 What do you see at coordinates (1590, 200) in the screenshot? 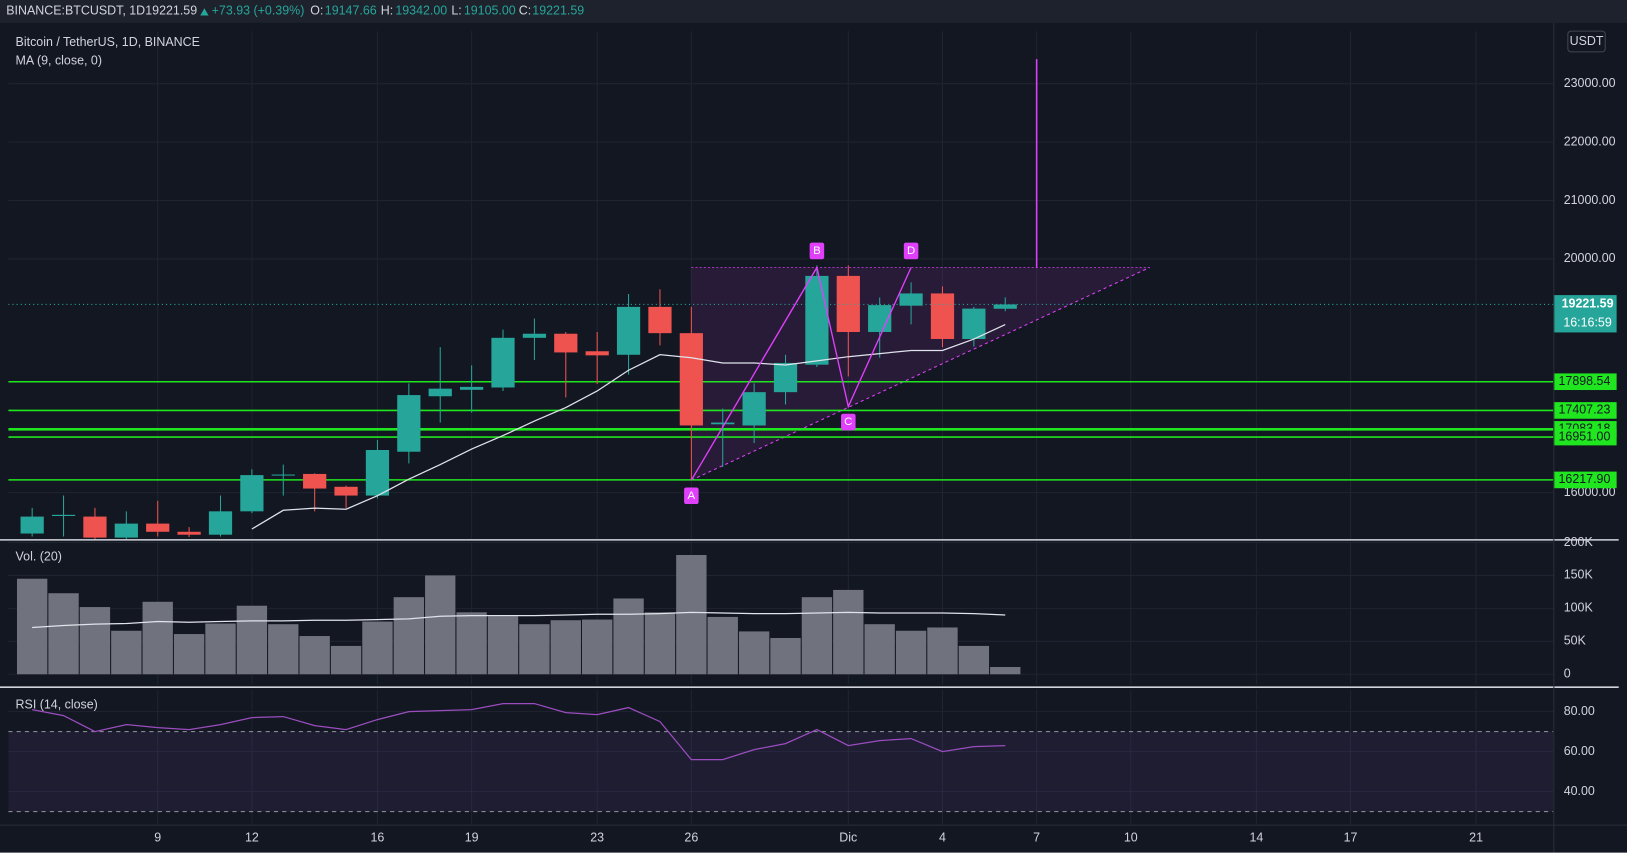
I see `y-tick-label: 21000.00` at bounding box center [1590, 200].